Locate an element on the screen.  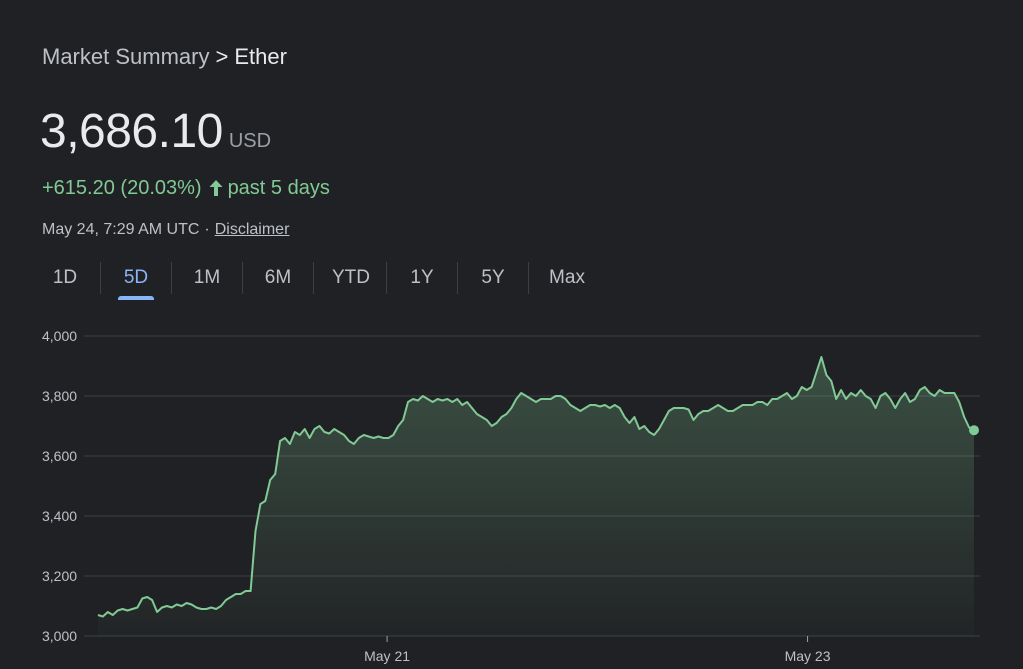
last-price-marker is located at coordinates (974, 430).